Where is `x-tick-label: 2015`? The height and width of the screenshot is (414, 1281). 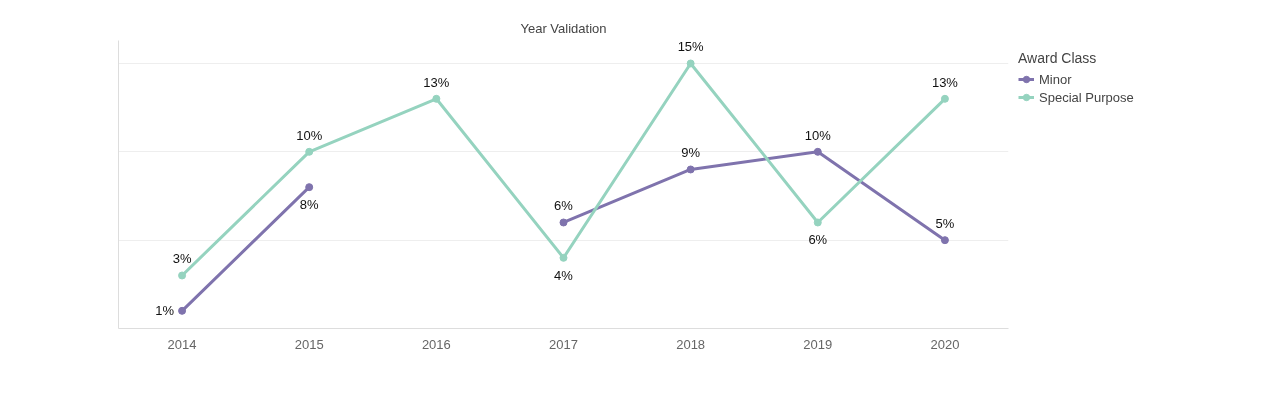 x-tick-label: 2015 is located at coordinates (309, 344).